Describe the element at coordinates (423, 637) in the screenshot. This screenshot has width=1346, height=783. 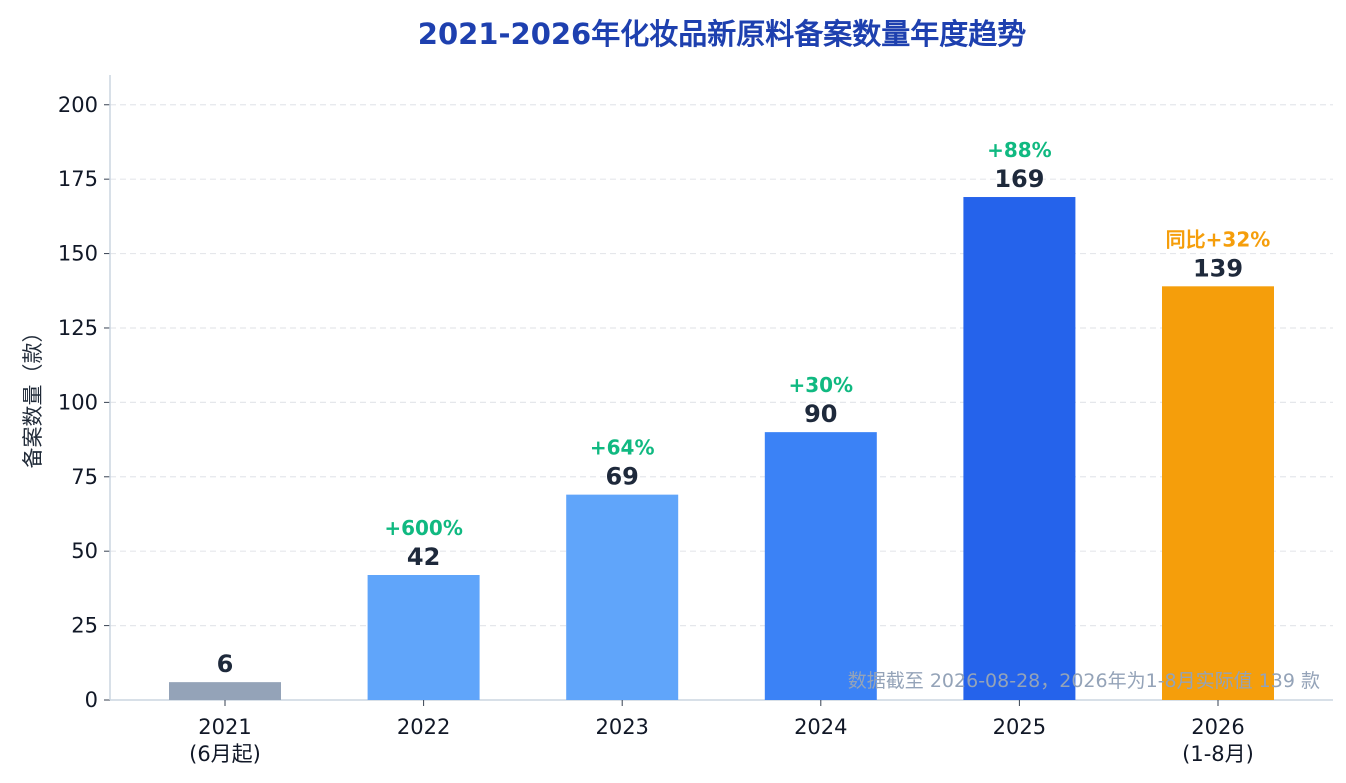
I see `bar-2022` at that location.